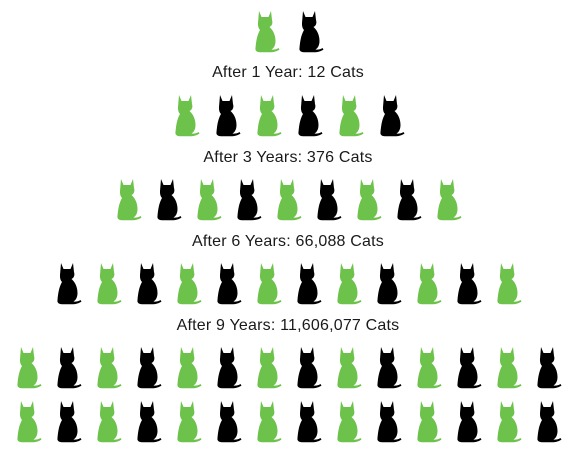 This screenshot has height=449, width=576. I want to click on caption-after-9-years: After 9 Years: 11,606,077 Cats, so click(288, 325).